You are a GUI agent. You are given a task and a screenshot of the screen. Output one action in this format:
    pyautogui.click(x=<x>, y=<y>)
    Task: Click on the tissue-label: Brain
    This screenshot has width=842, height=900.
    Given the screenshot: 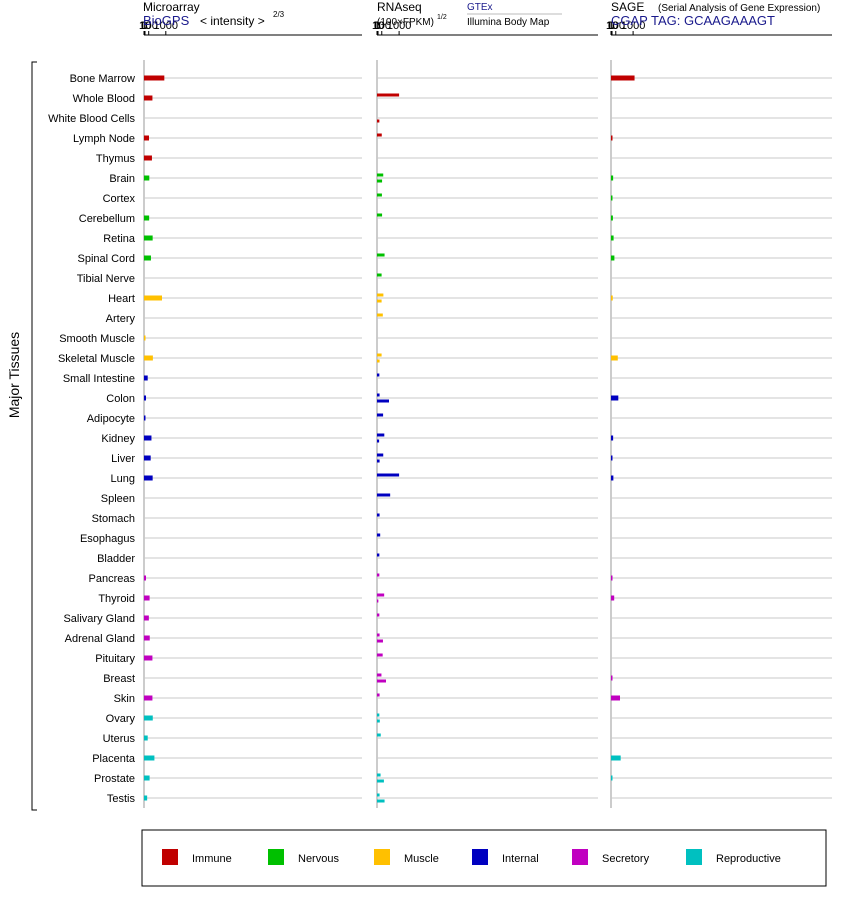 What is the action you would take?
    pyautogui.click(x=122, y=179)
    